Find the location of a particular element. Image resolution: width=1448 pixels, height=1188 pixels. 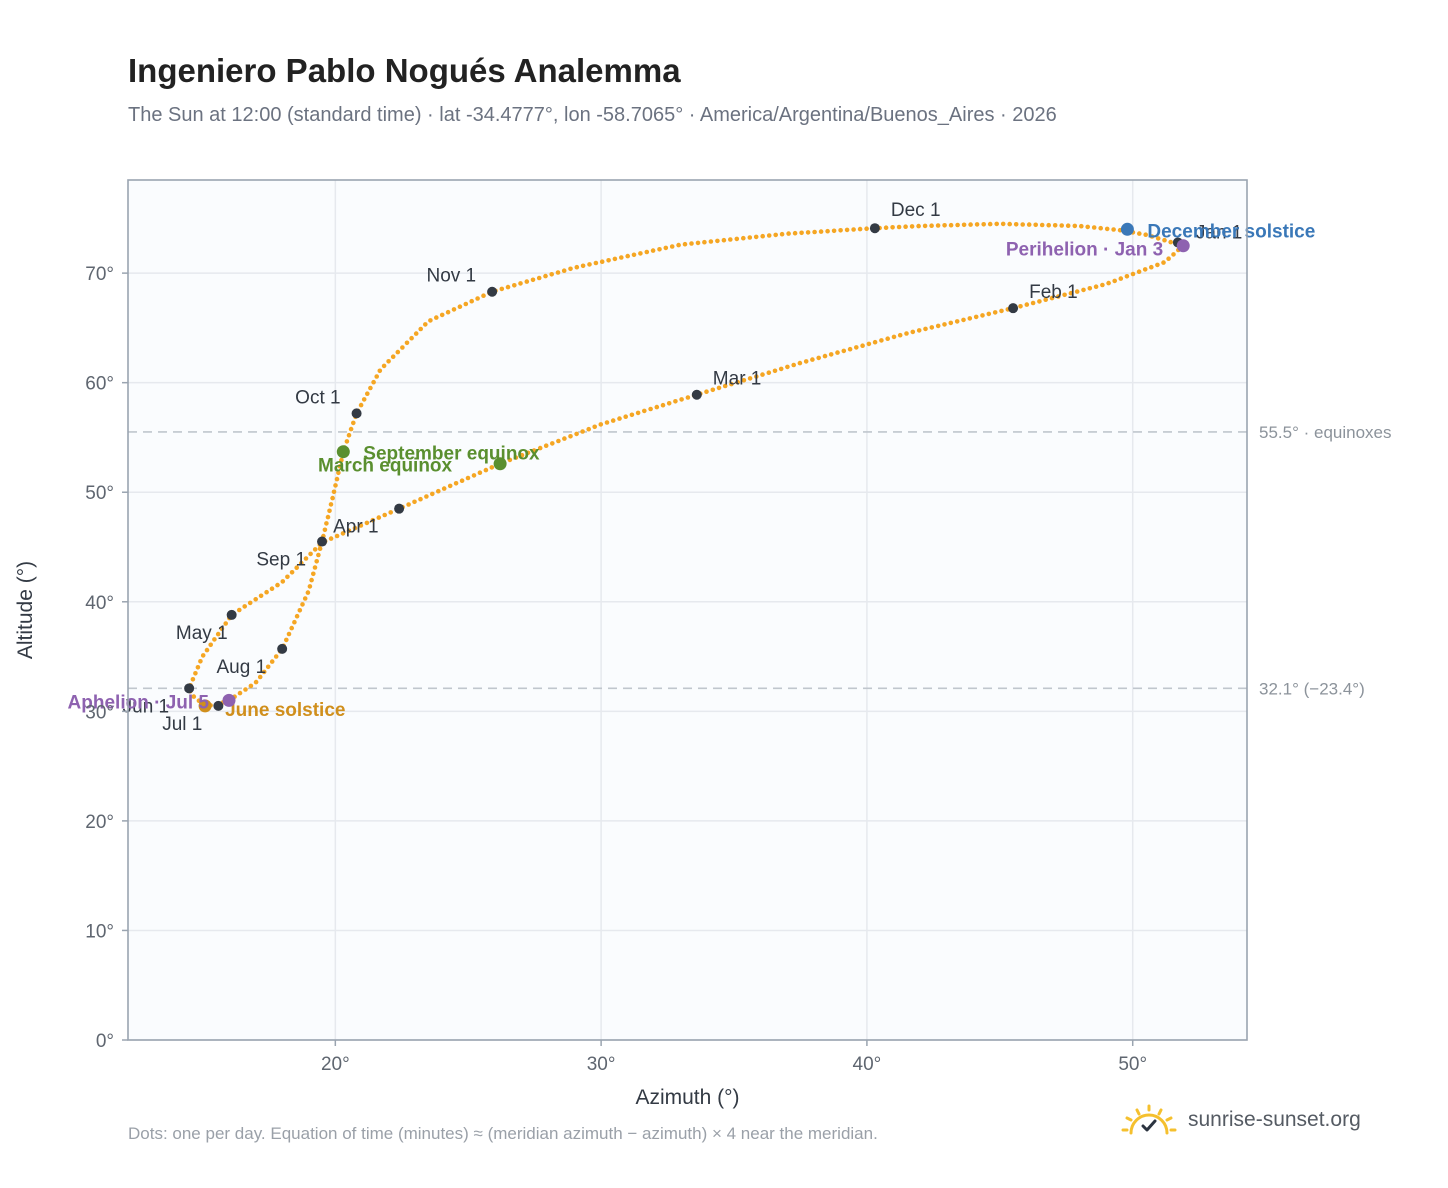

month-label: Jul 1 is located at coordinates (182, 724).